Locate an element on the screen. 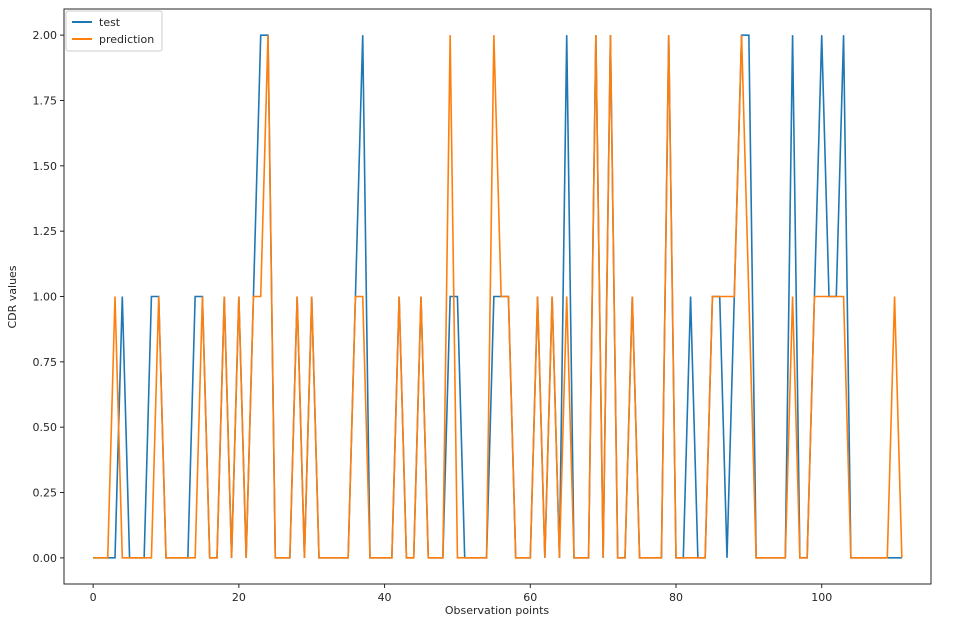 Image resolution: width=957 pixels, height=625 pixels. legend-label-prediction: prediction is located at coordinates (126, 39).